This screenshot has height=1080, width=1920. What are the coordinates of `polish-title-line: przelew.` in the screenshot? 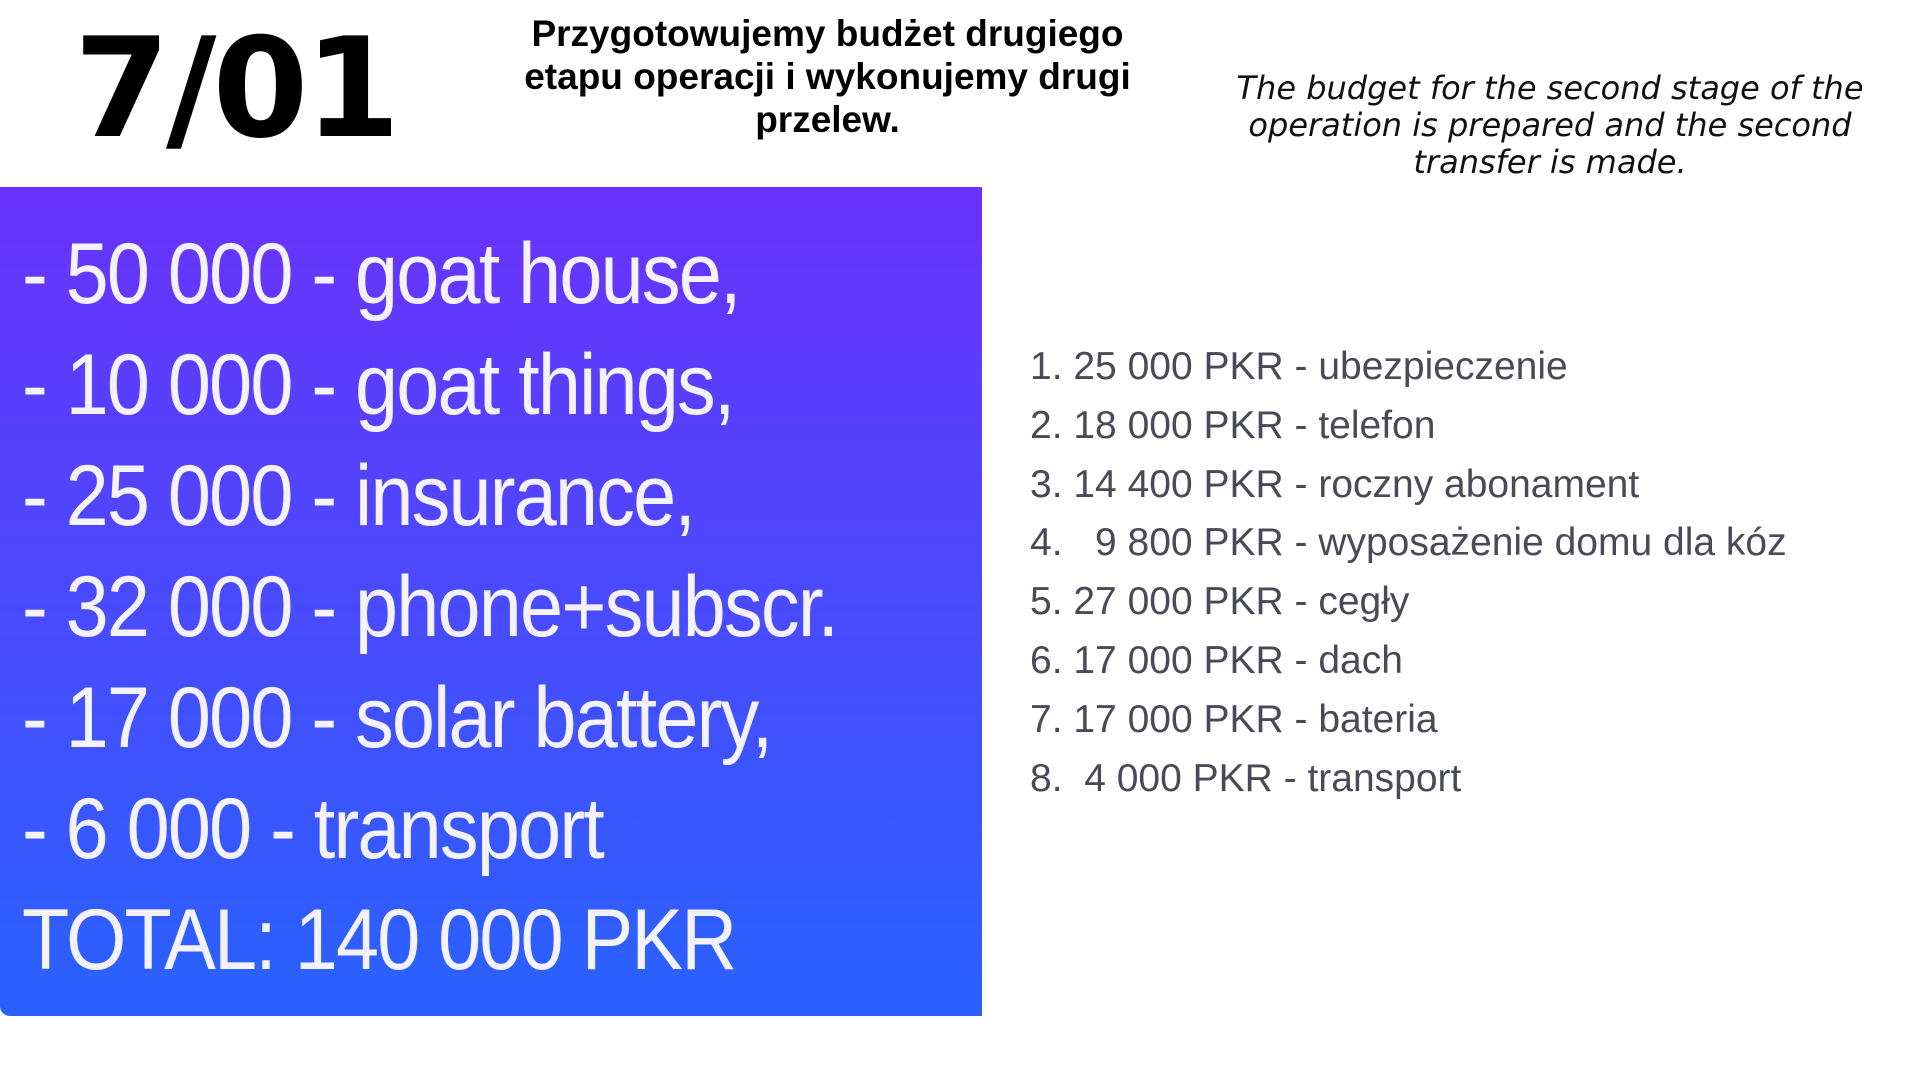 It's located at (827, 119).